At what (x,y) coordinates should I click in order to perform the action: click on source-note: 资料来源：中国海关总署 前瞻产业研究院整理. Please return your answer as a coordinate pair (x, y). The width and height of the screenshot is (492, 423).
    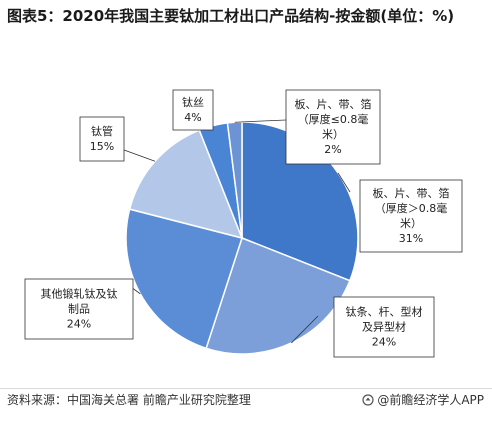
    Looking at the image, I should click on (129, 400).